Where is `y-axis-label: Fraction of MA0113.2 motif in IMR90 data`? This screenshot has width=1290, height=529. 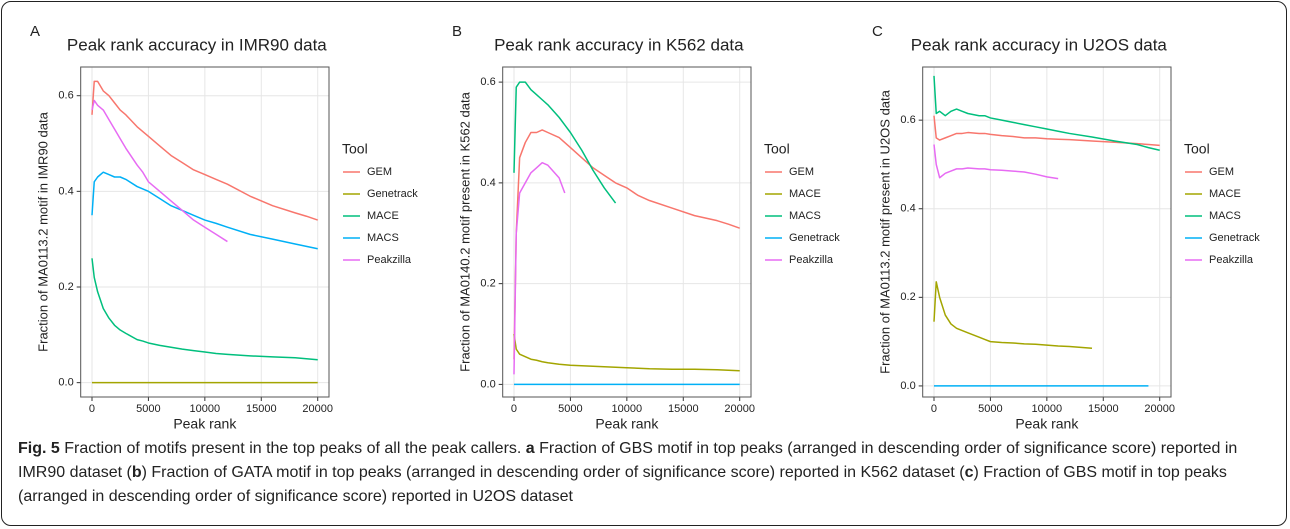
y-axis-label: Fraction of MA0113.2 motif in IMR90 data is located at coordinates (42, 231).